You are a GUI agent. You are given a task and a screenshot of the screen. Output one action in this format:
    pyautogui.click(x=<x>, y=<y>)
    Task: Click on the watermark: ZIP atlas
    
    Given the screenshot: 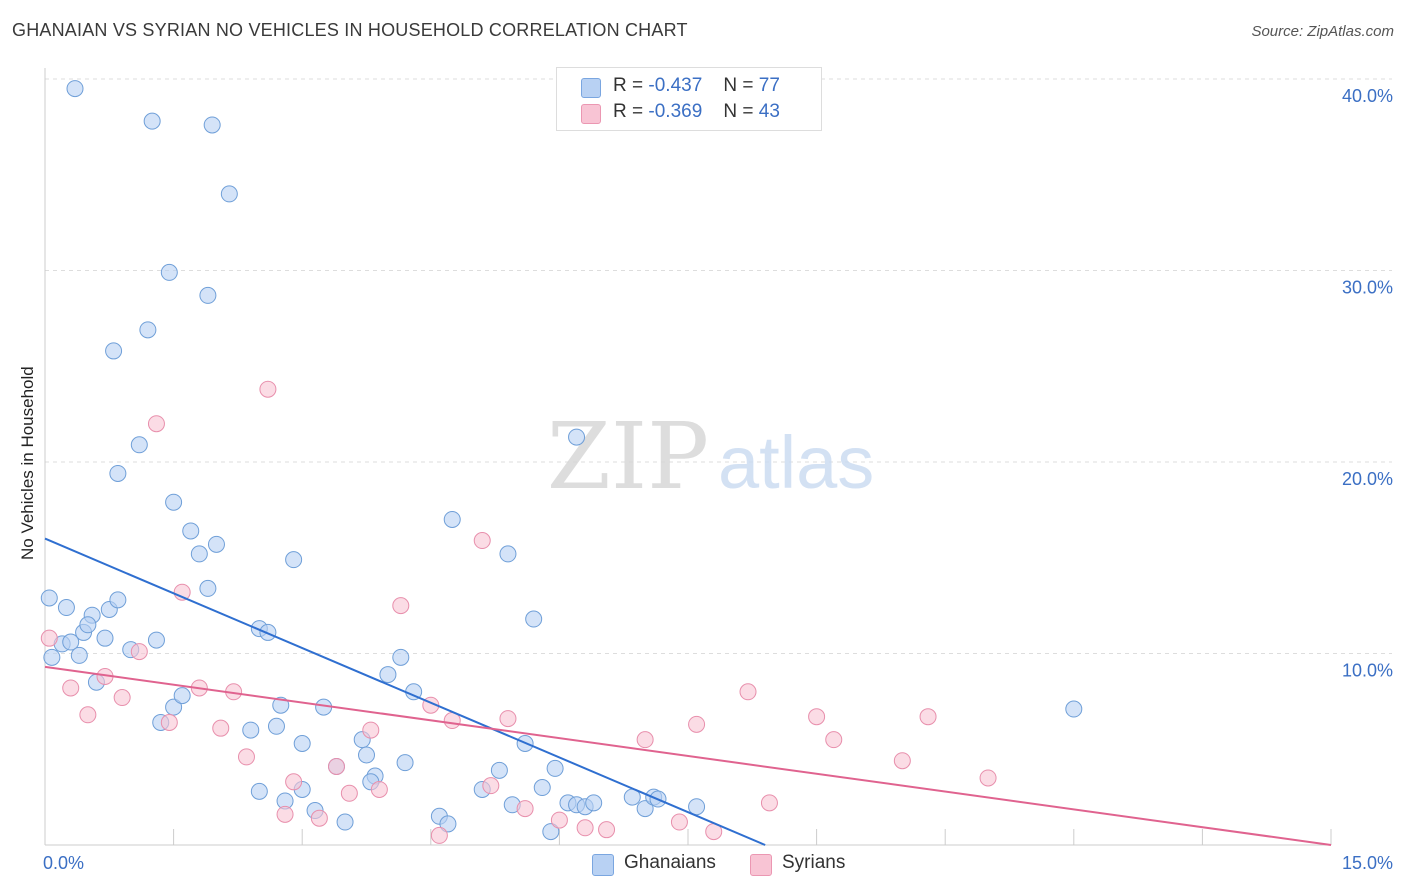 What is the action you would take?
    pyautogui.click(x=710, y=456)
    